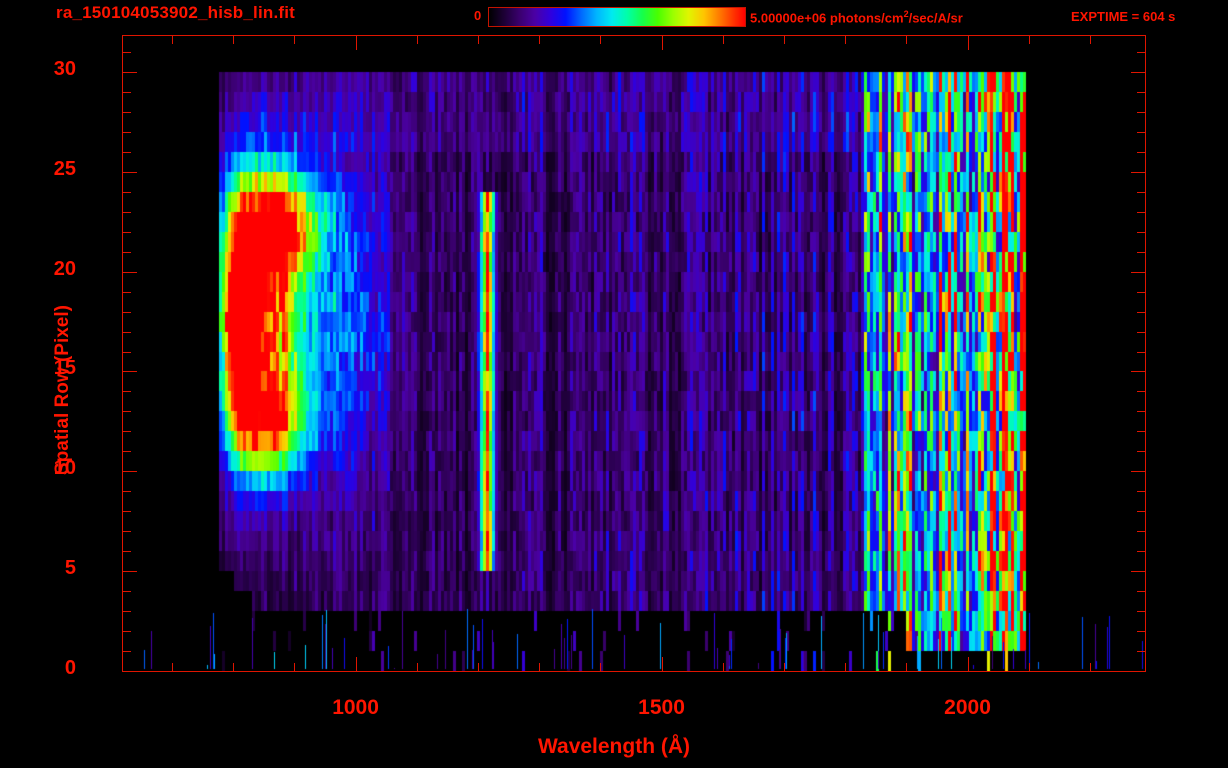  I want to click on y-tick-label: 20, so click(64, 268).